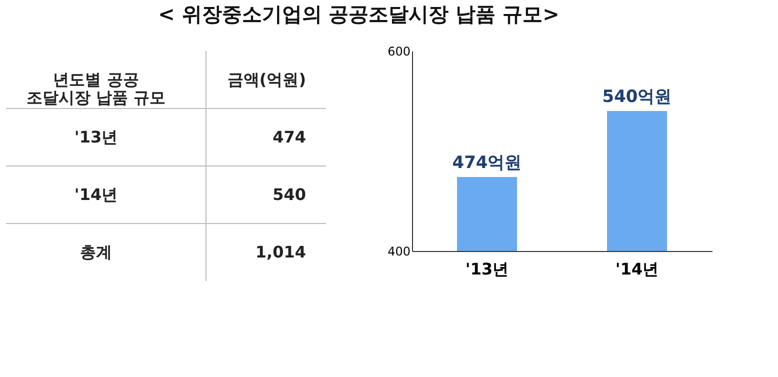  What do you see at coordinates (289, 194) in the screenshot?
I see `text: 540` at bounding box center [289, 194].